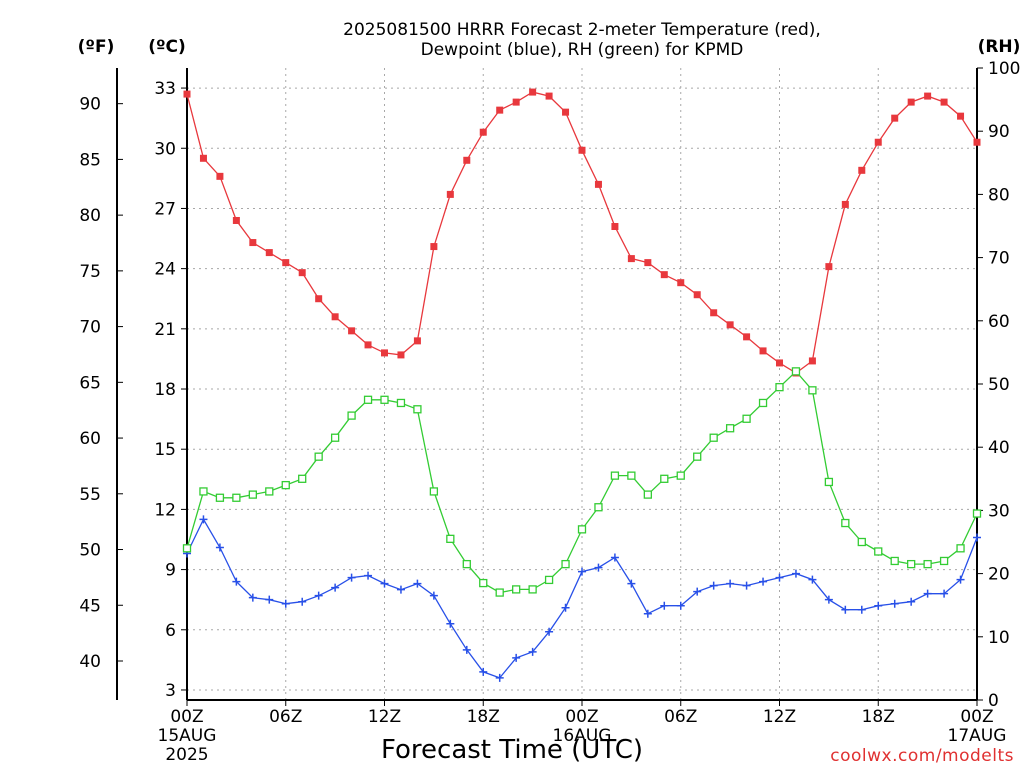 The image size is (1024, 768). What do you see at coordinates (165, 270) in the screenshot?
I see `celsius-tick-label: 24` at bounding box center [165, 270].